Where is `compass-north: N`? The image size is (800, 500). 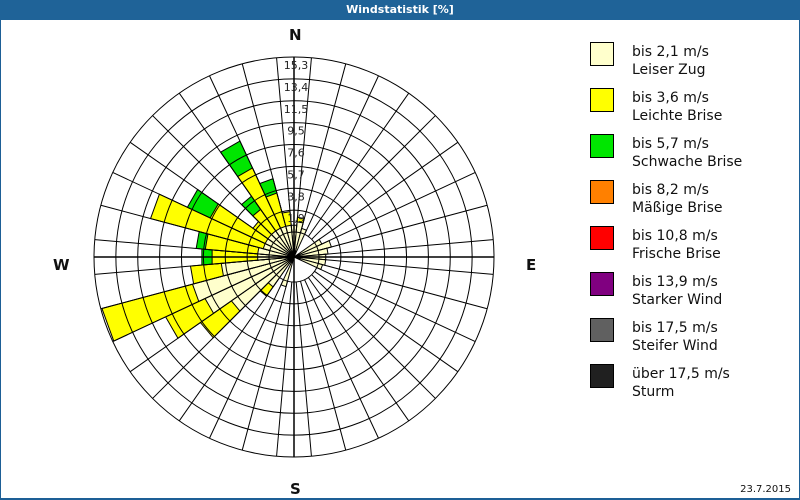
compass-north: N is located at coordinates (295, 35).